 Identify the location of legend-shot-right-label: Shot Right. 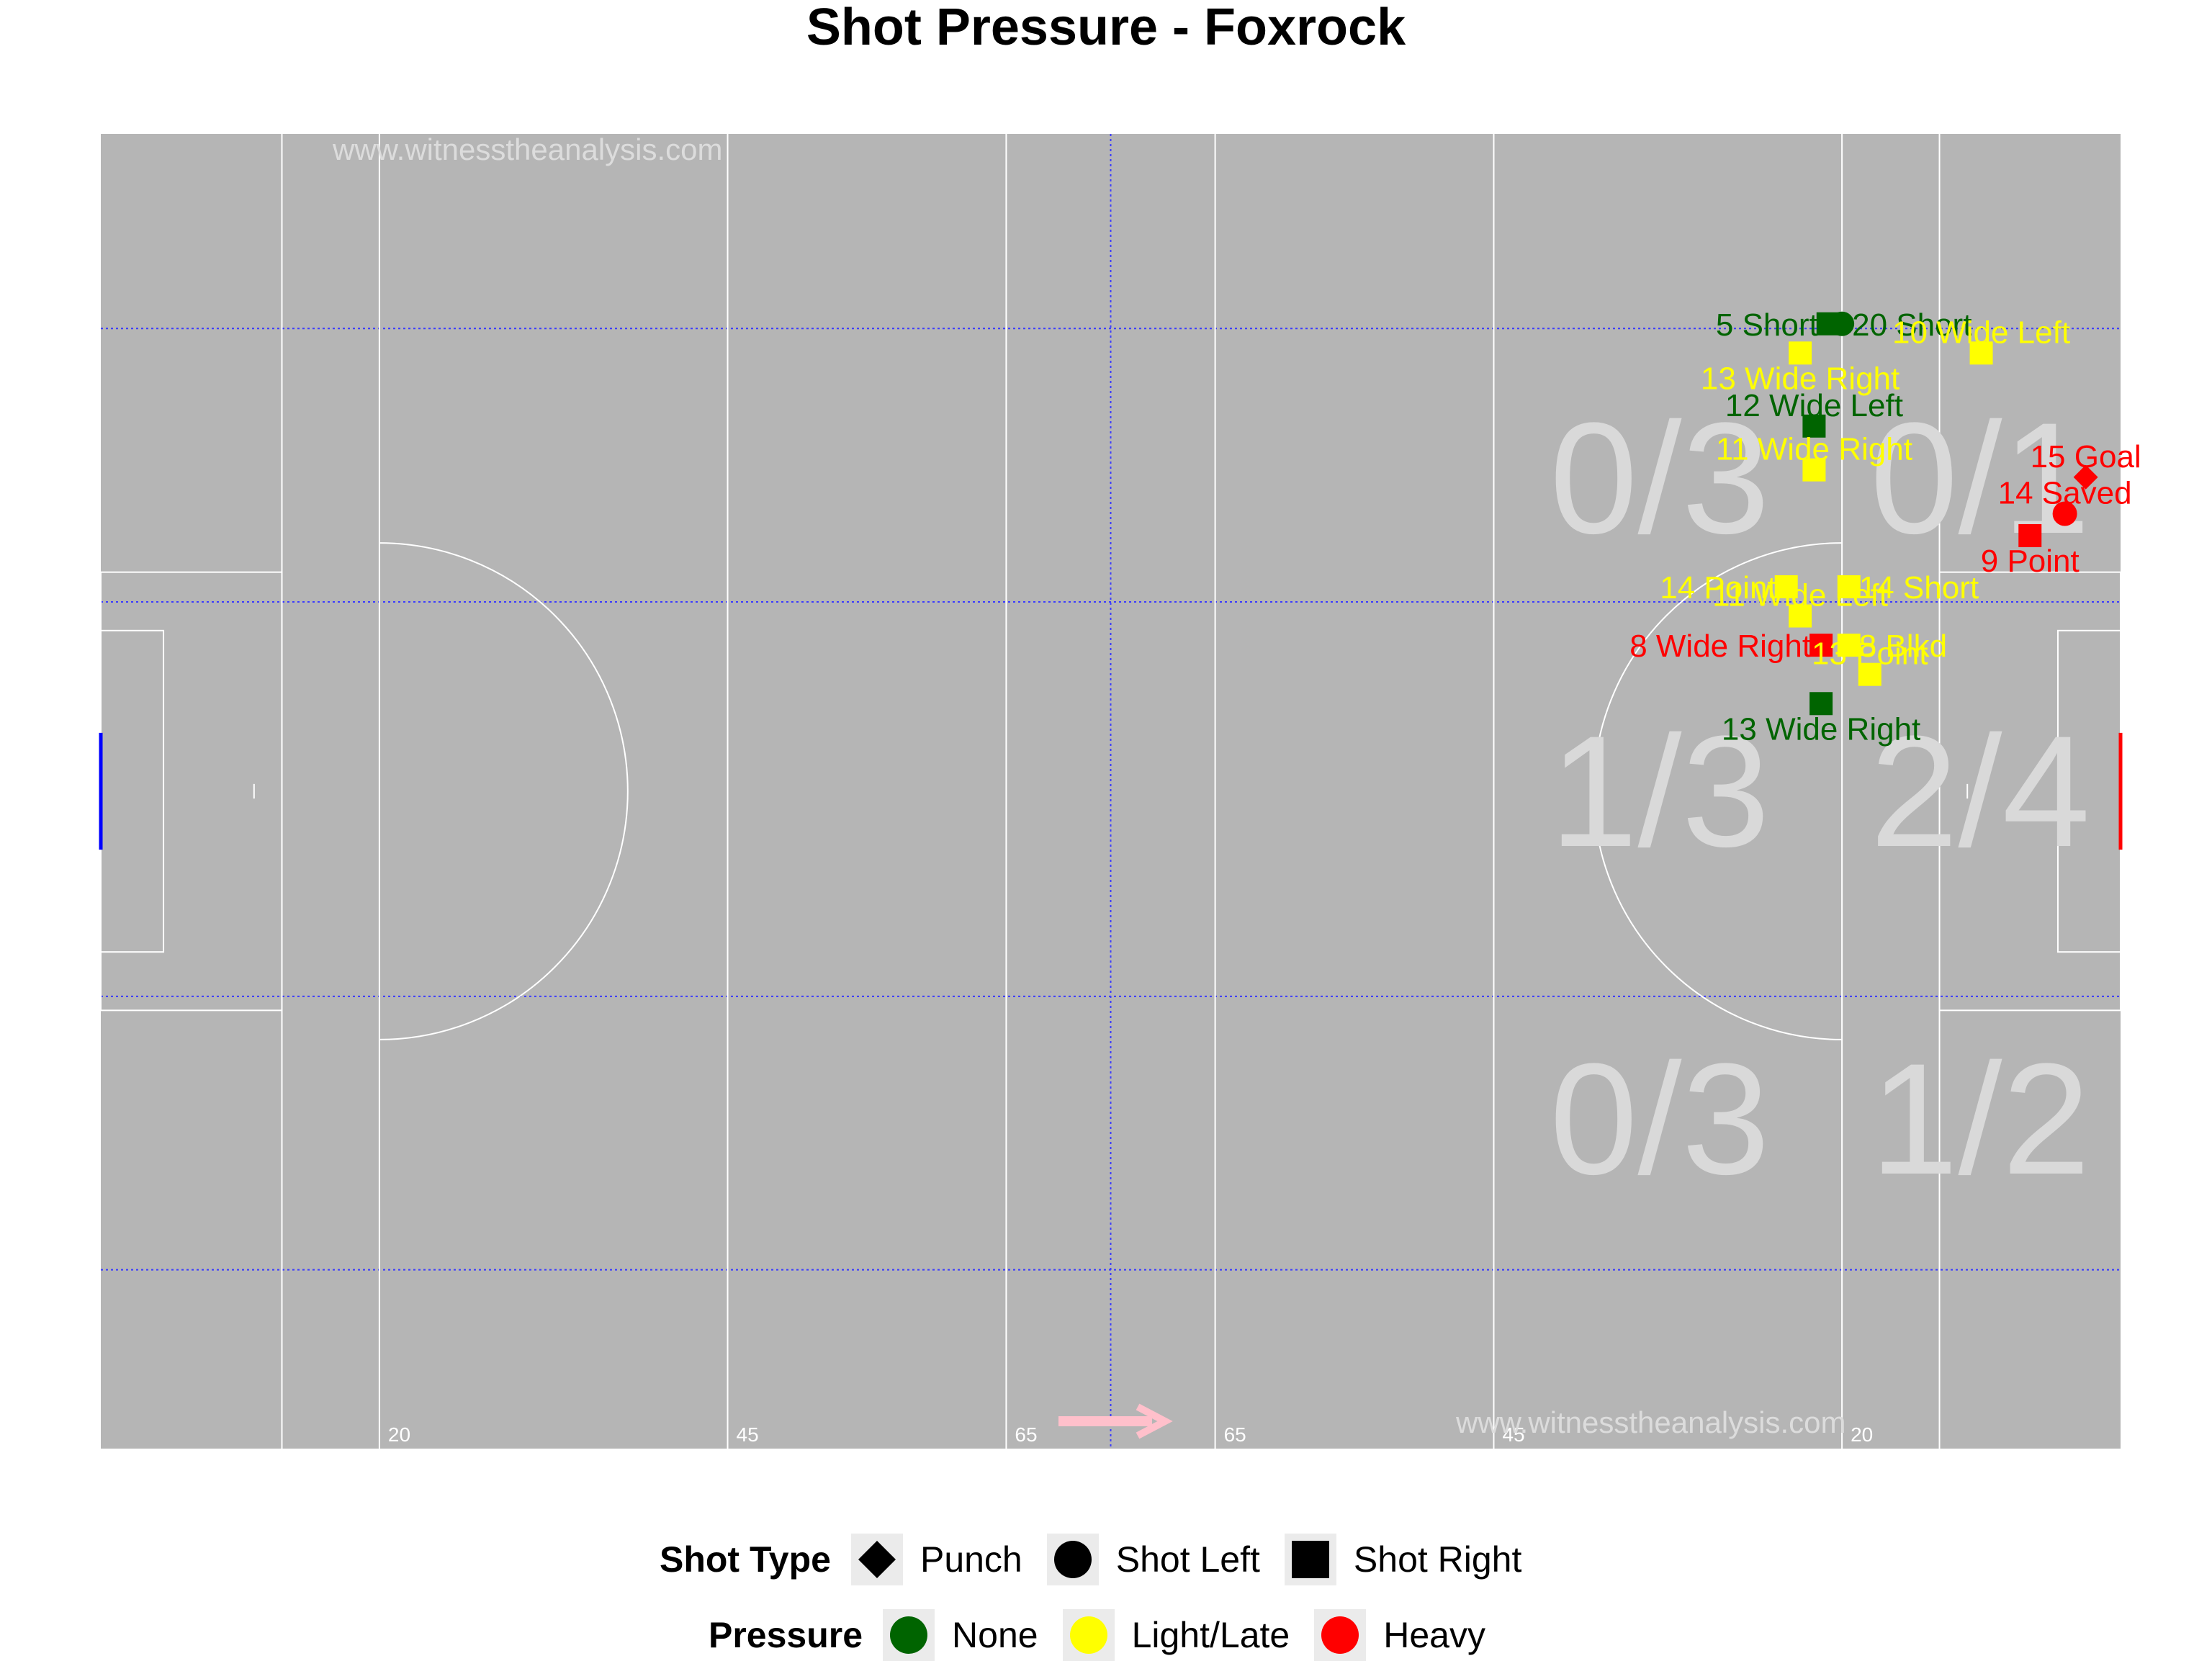
(1437, 1559).